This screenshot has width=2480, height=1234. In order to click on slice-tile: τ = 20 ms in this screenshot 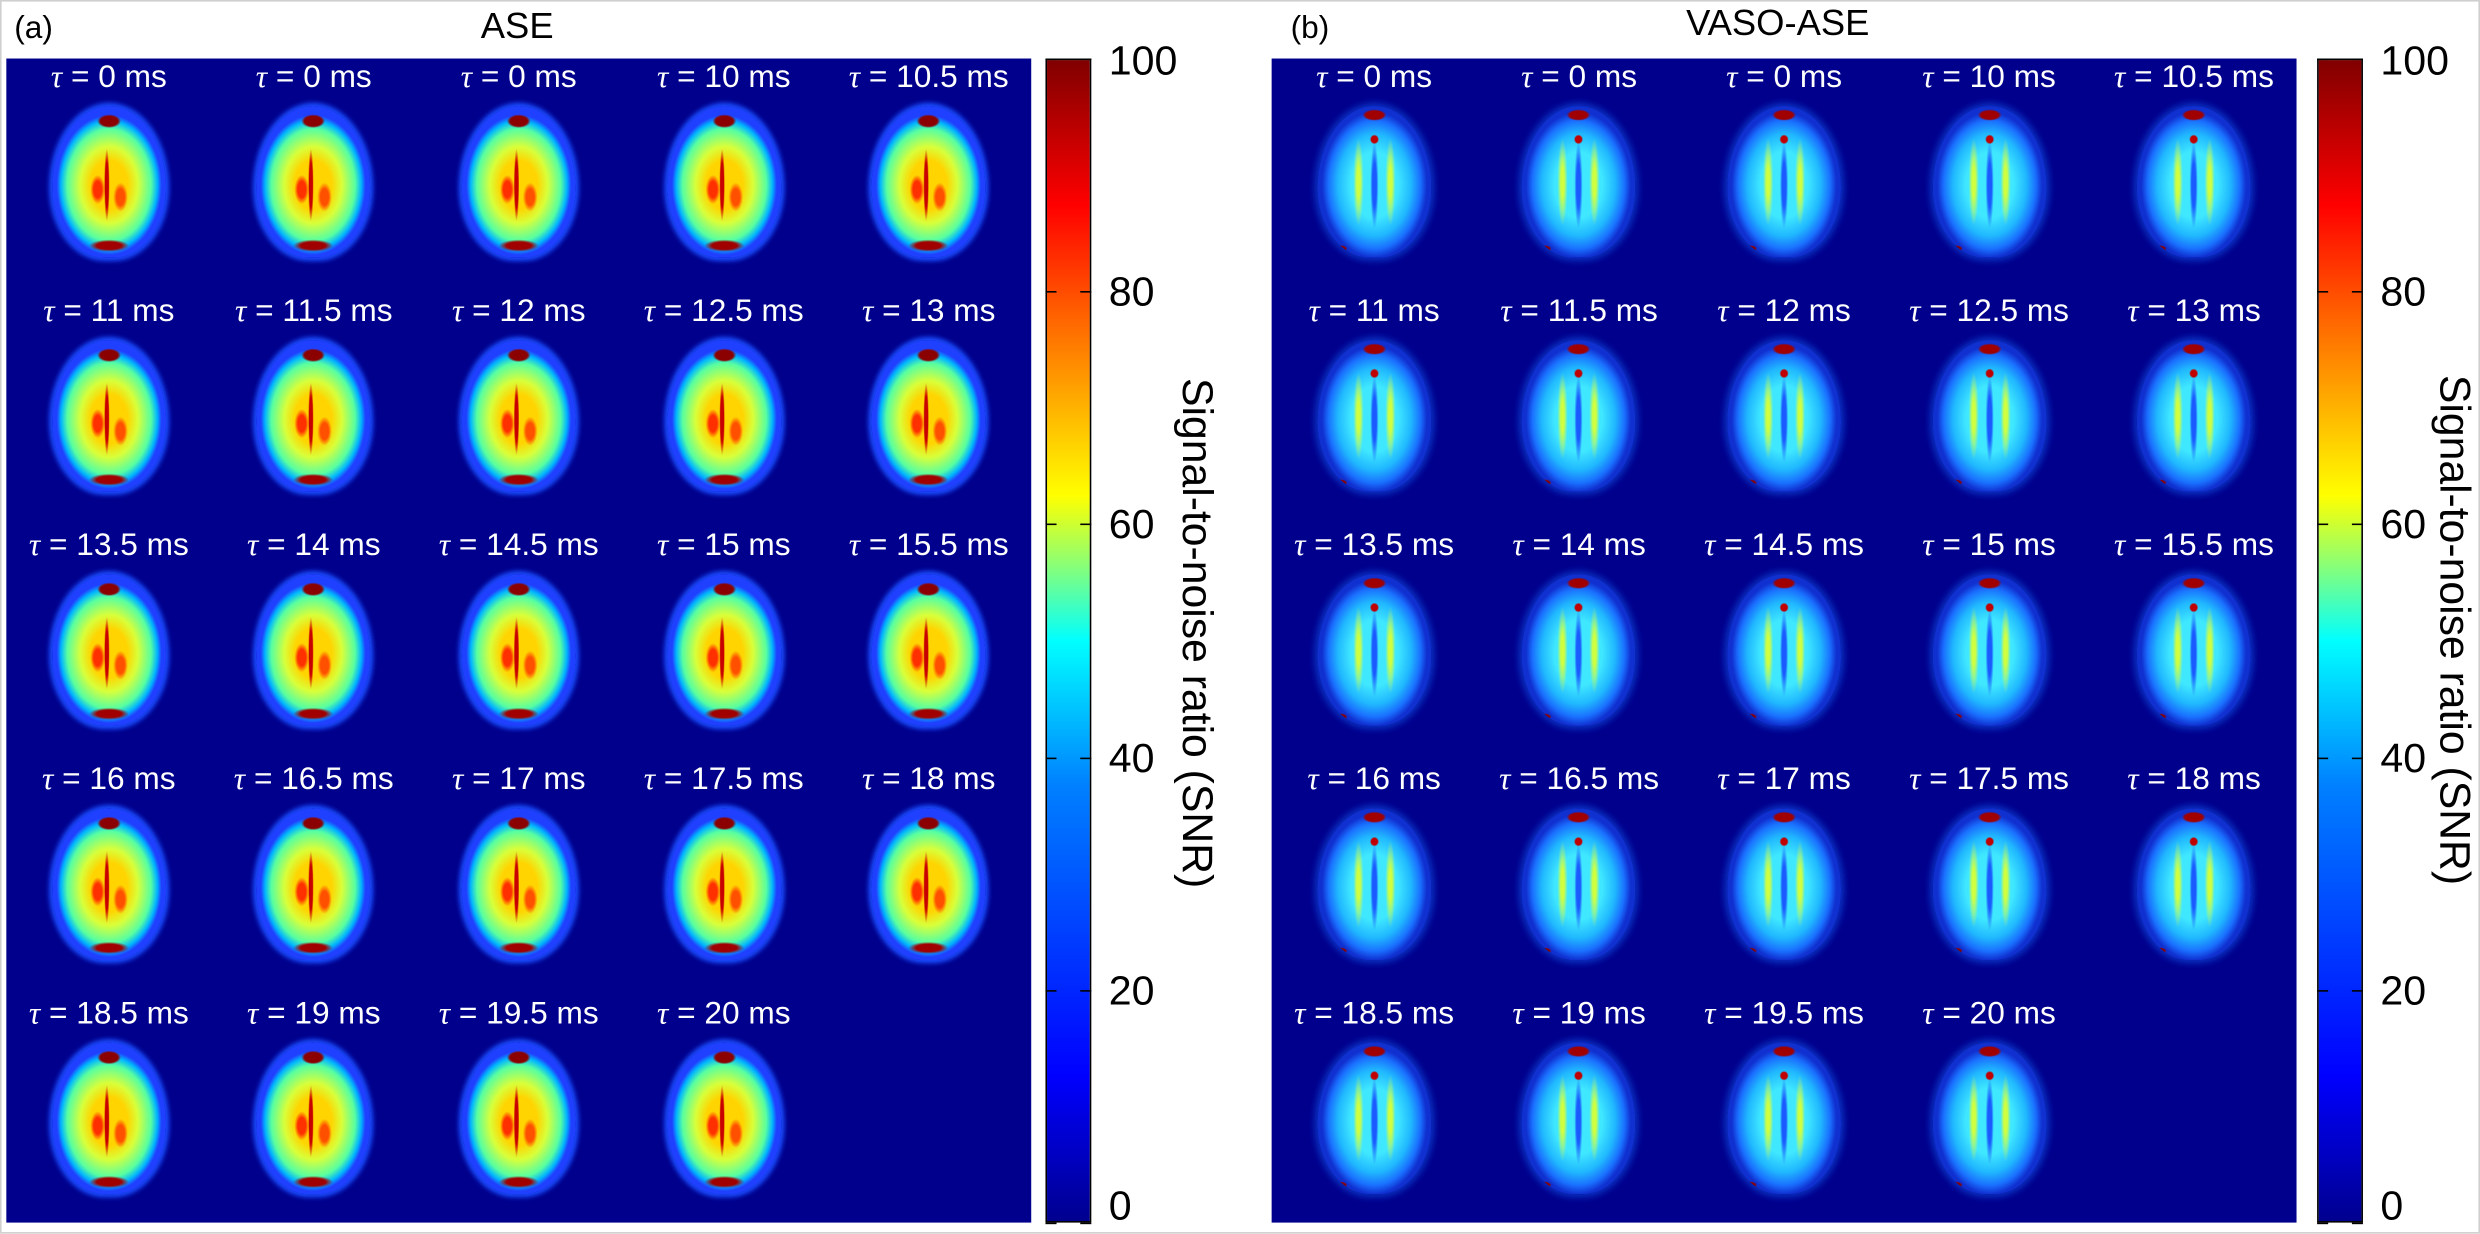, I will do `click(723, 1112)`.